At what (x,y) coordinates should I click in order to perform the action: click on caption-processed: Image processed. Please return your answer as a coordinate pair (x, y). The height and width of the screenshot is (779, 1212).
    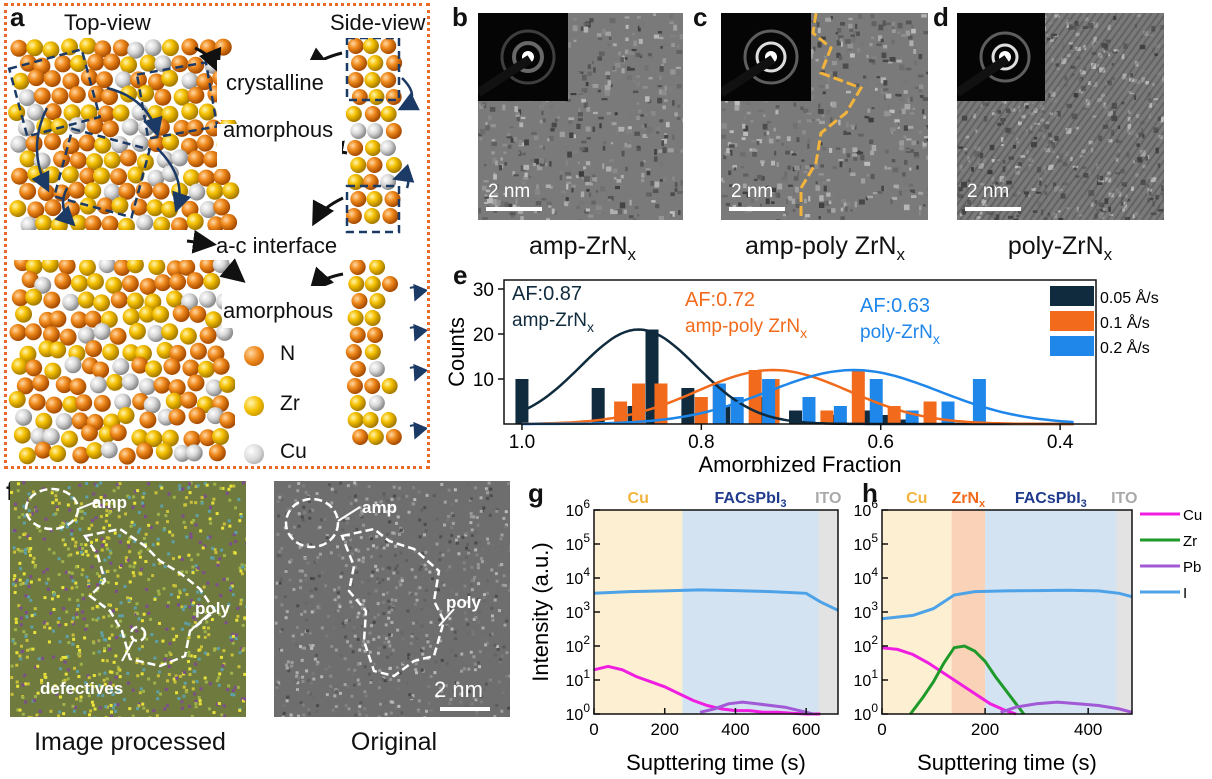
    Looking at the image, I should click on (130, 742).